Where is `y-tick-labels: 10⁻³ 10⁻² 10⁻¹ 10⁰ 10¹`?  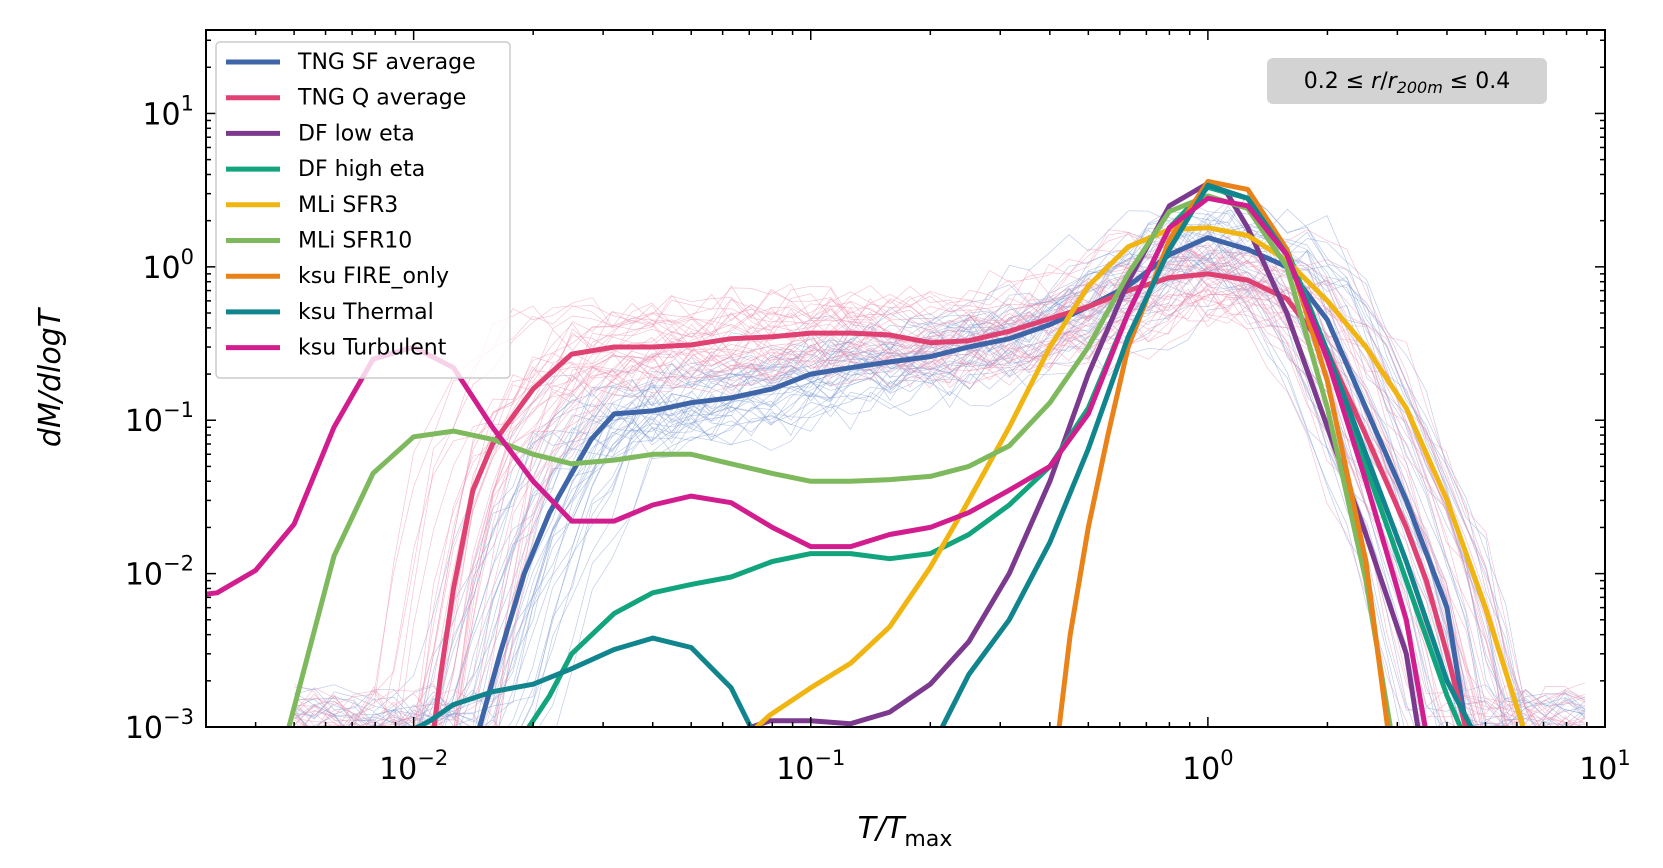
y-tick-labels: 10⁻³ 10⁻² 10⁻¹ 10⁰ 10¹ is located at coordinates (159, 418).